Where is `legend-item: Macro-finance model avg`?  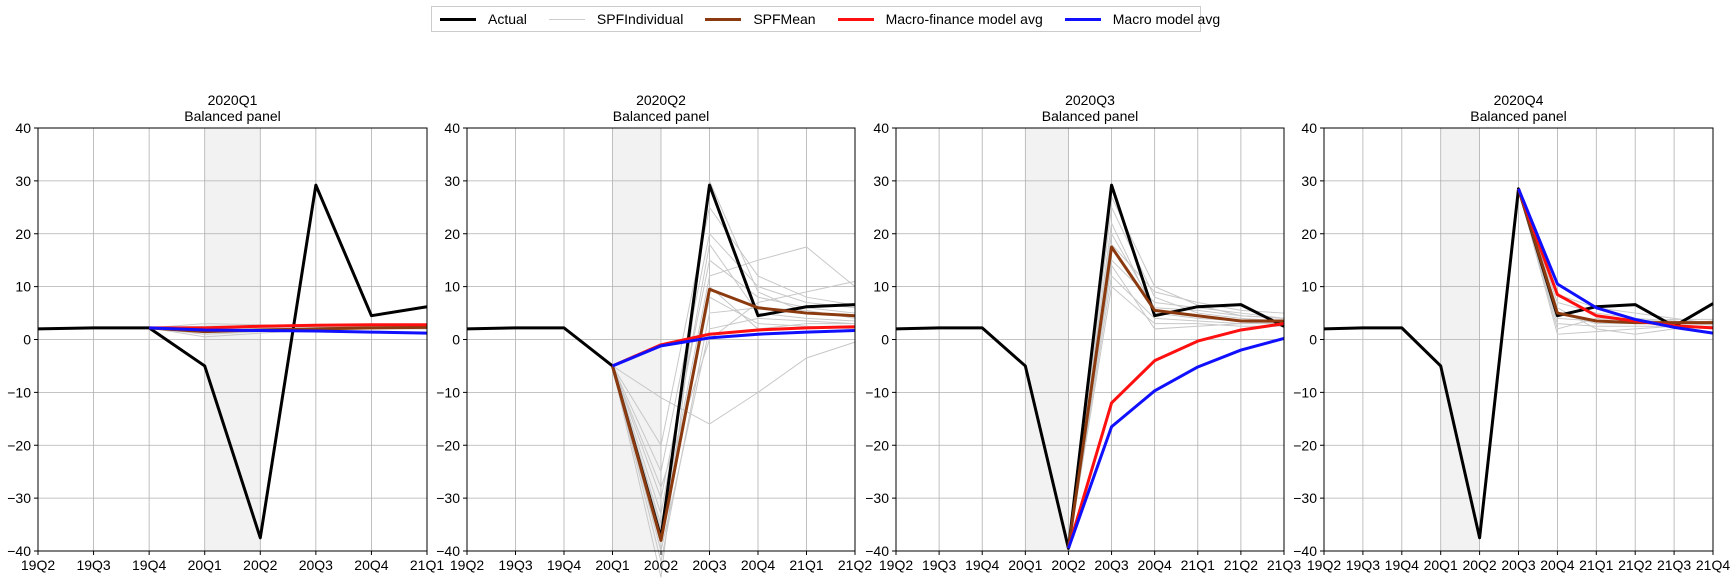 legend-item: Macro-finance model avg is located at coordinates (940, 19).